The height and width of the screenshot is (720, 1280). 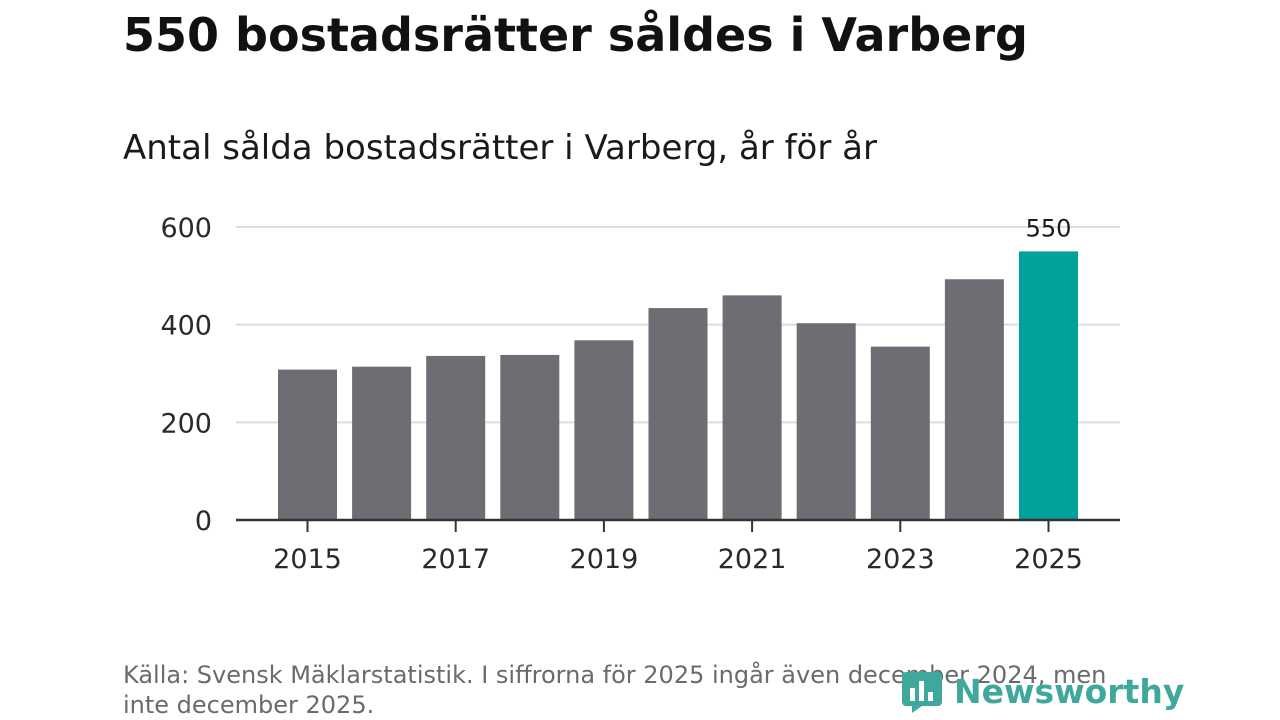 What do you see at coordinates (900, 433) in the screenshot?
I see `bar-2023` at bounding box center [900, 433].